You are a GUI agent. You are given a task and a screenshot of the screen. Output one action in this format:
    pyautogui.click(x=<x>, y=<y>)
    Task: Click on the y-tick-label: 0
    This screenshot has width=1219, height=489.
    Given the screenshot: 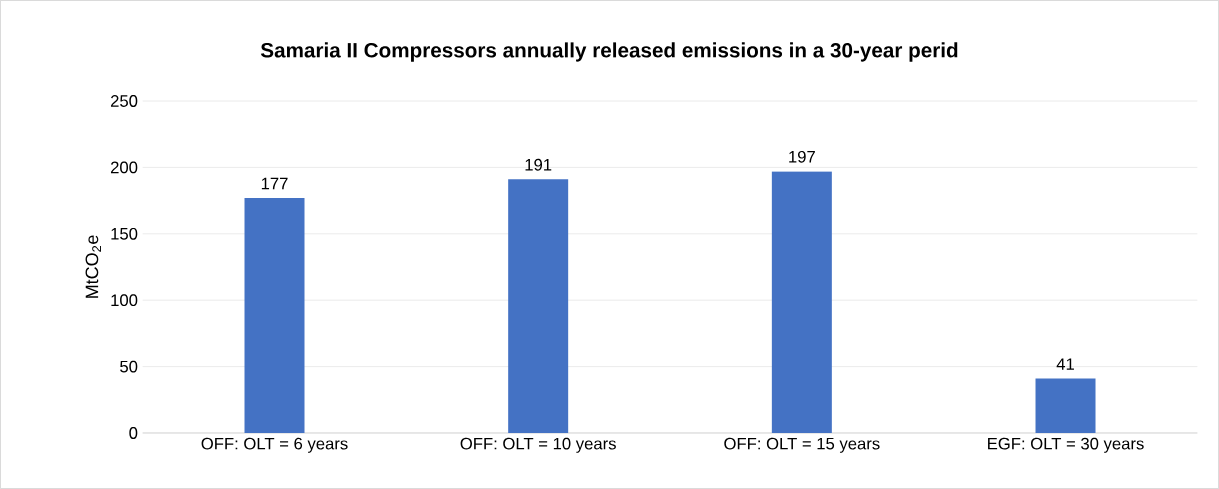 What is the action you would take?
    pyautogui.click(x=133, y=433)
    